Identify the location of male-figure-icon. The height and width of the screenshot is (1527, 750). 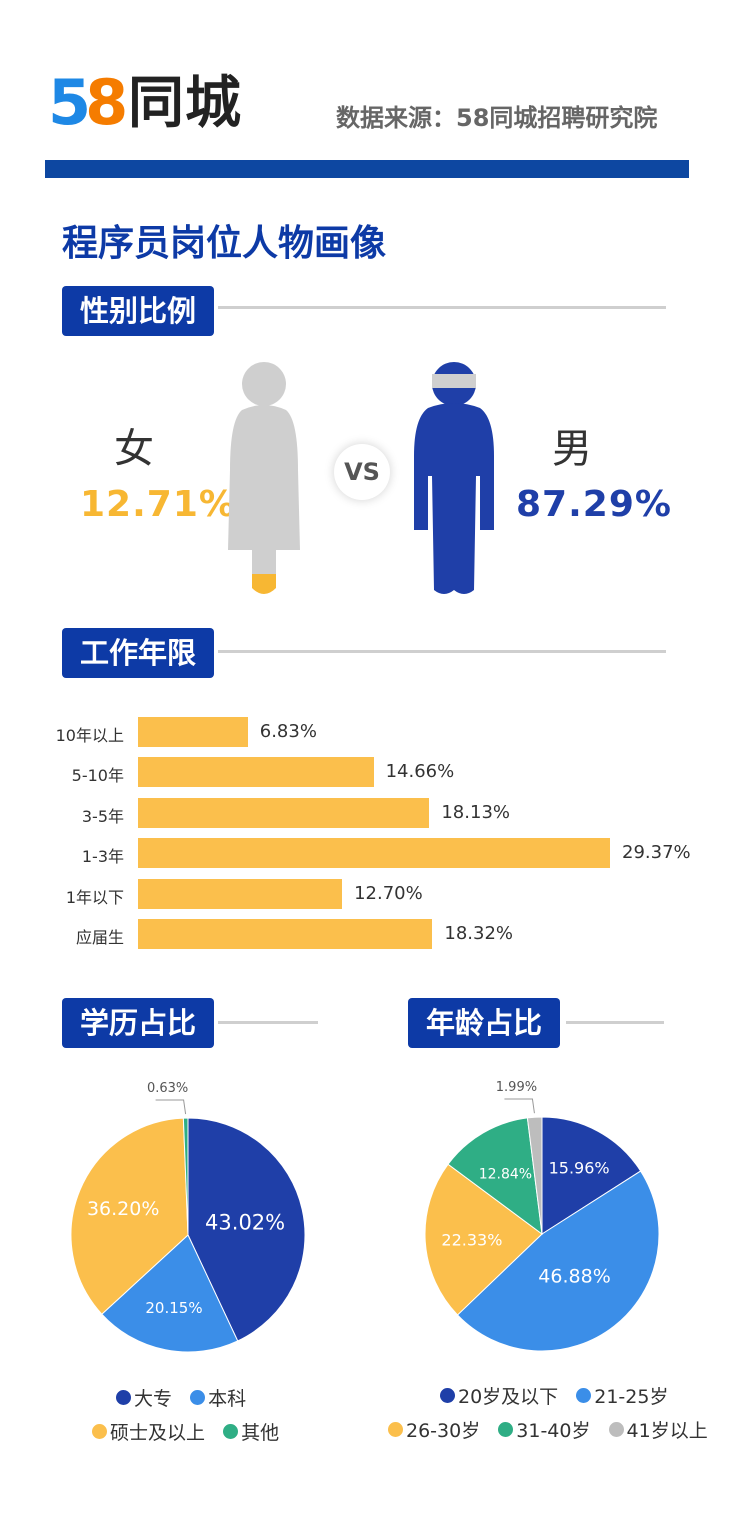
(454, 478).